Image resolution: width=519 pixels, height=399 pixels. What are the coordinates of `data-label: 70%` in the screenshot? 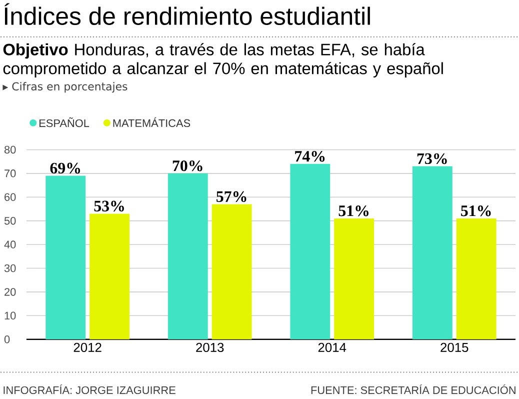 It's located at (187, 166).